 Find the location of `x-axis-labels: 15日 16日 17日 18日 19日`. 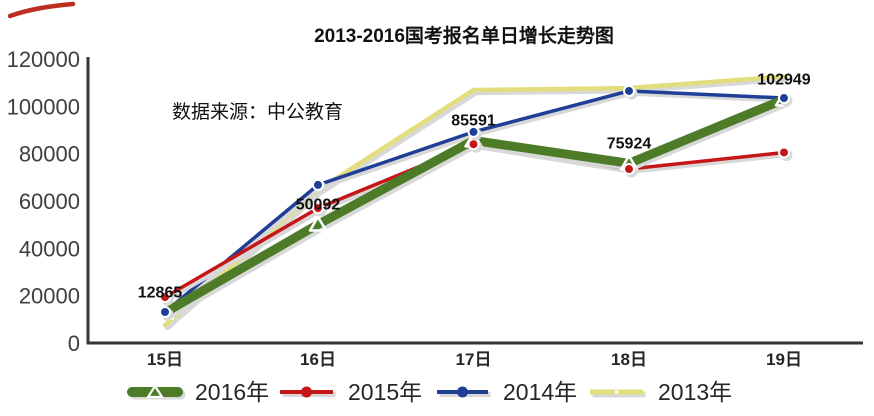

x-axis-labels: 15日 16日 17日 18日 19日 is located at coordinates (474, 359).